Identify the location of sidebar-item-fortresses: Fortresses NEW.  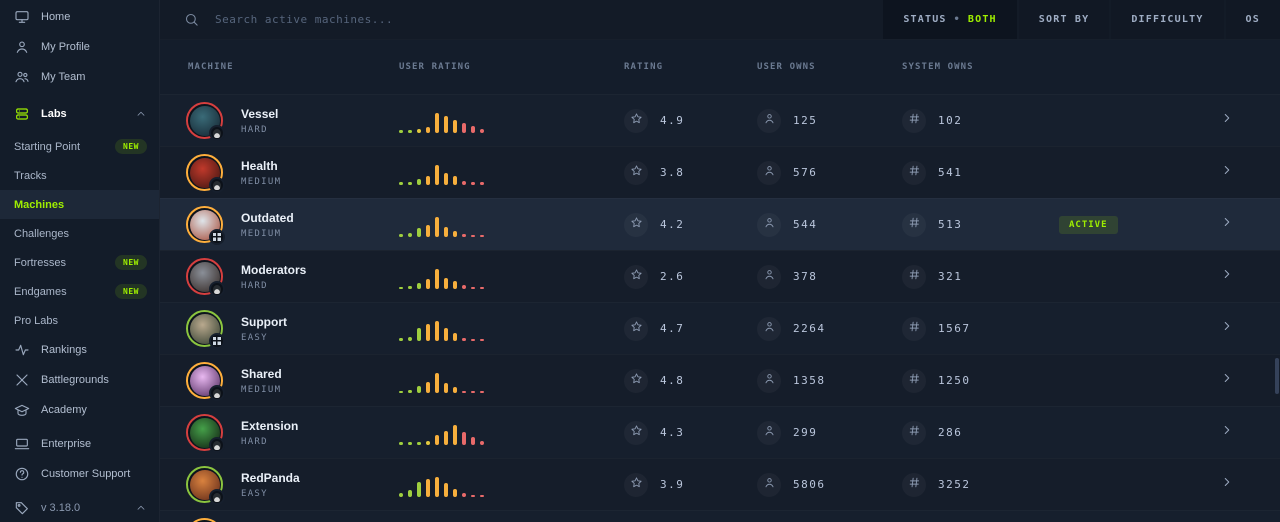
(79, 262).